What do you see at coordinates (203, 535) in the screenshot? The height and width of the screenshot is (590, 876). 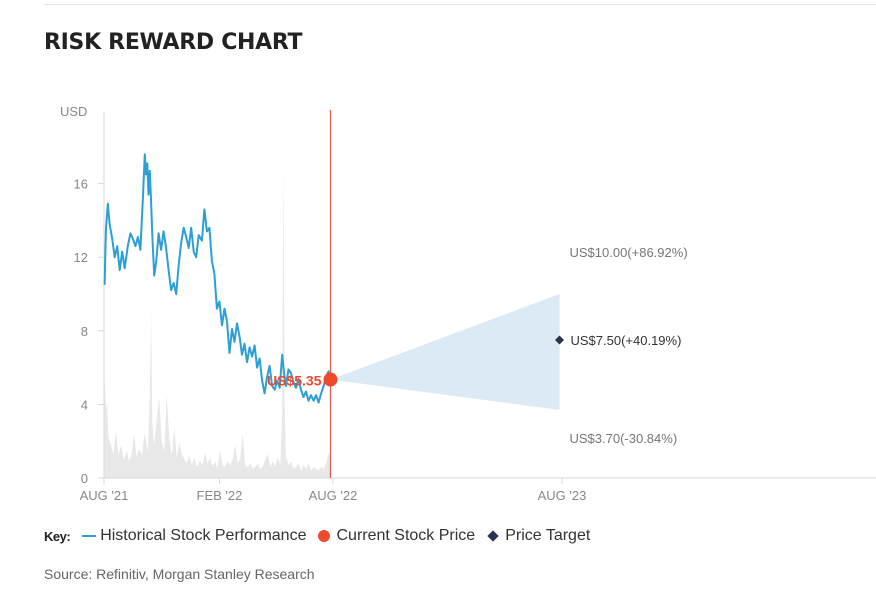 I see `legend-historical: Historical Stock Performance` at bounding box center [203, 535].